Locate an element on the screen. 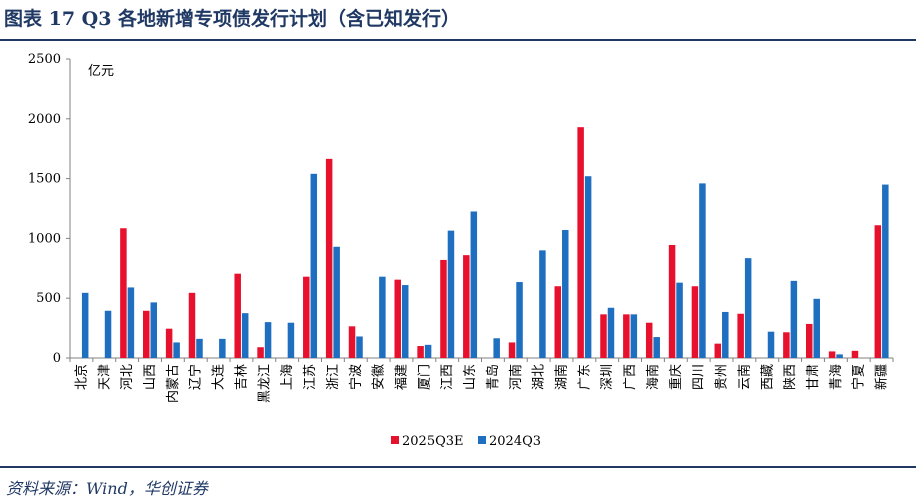 Image resolution: width=916 pixels, height=503 pixels. bar-2024Q3-山东 is located at coordinates (474, 284).